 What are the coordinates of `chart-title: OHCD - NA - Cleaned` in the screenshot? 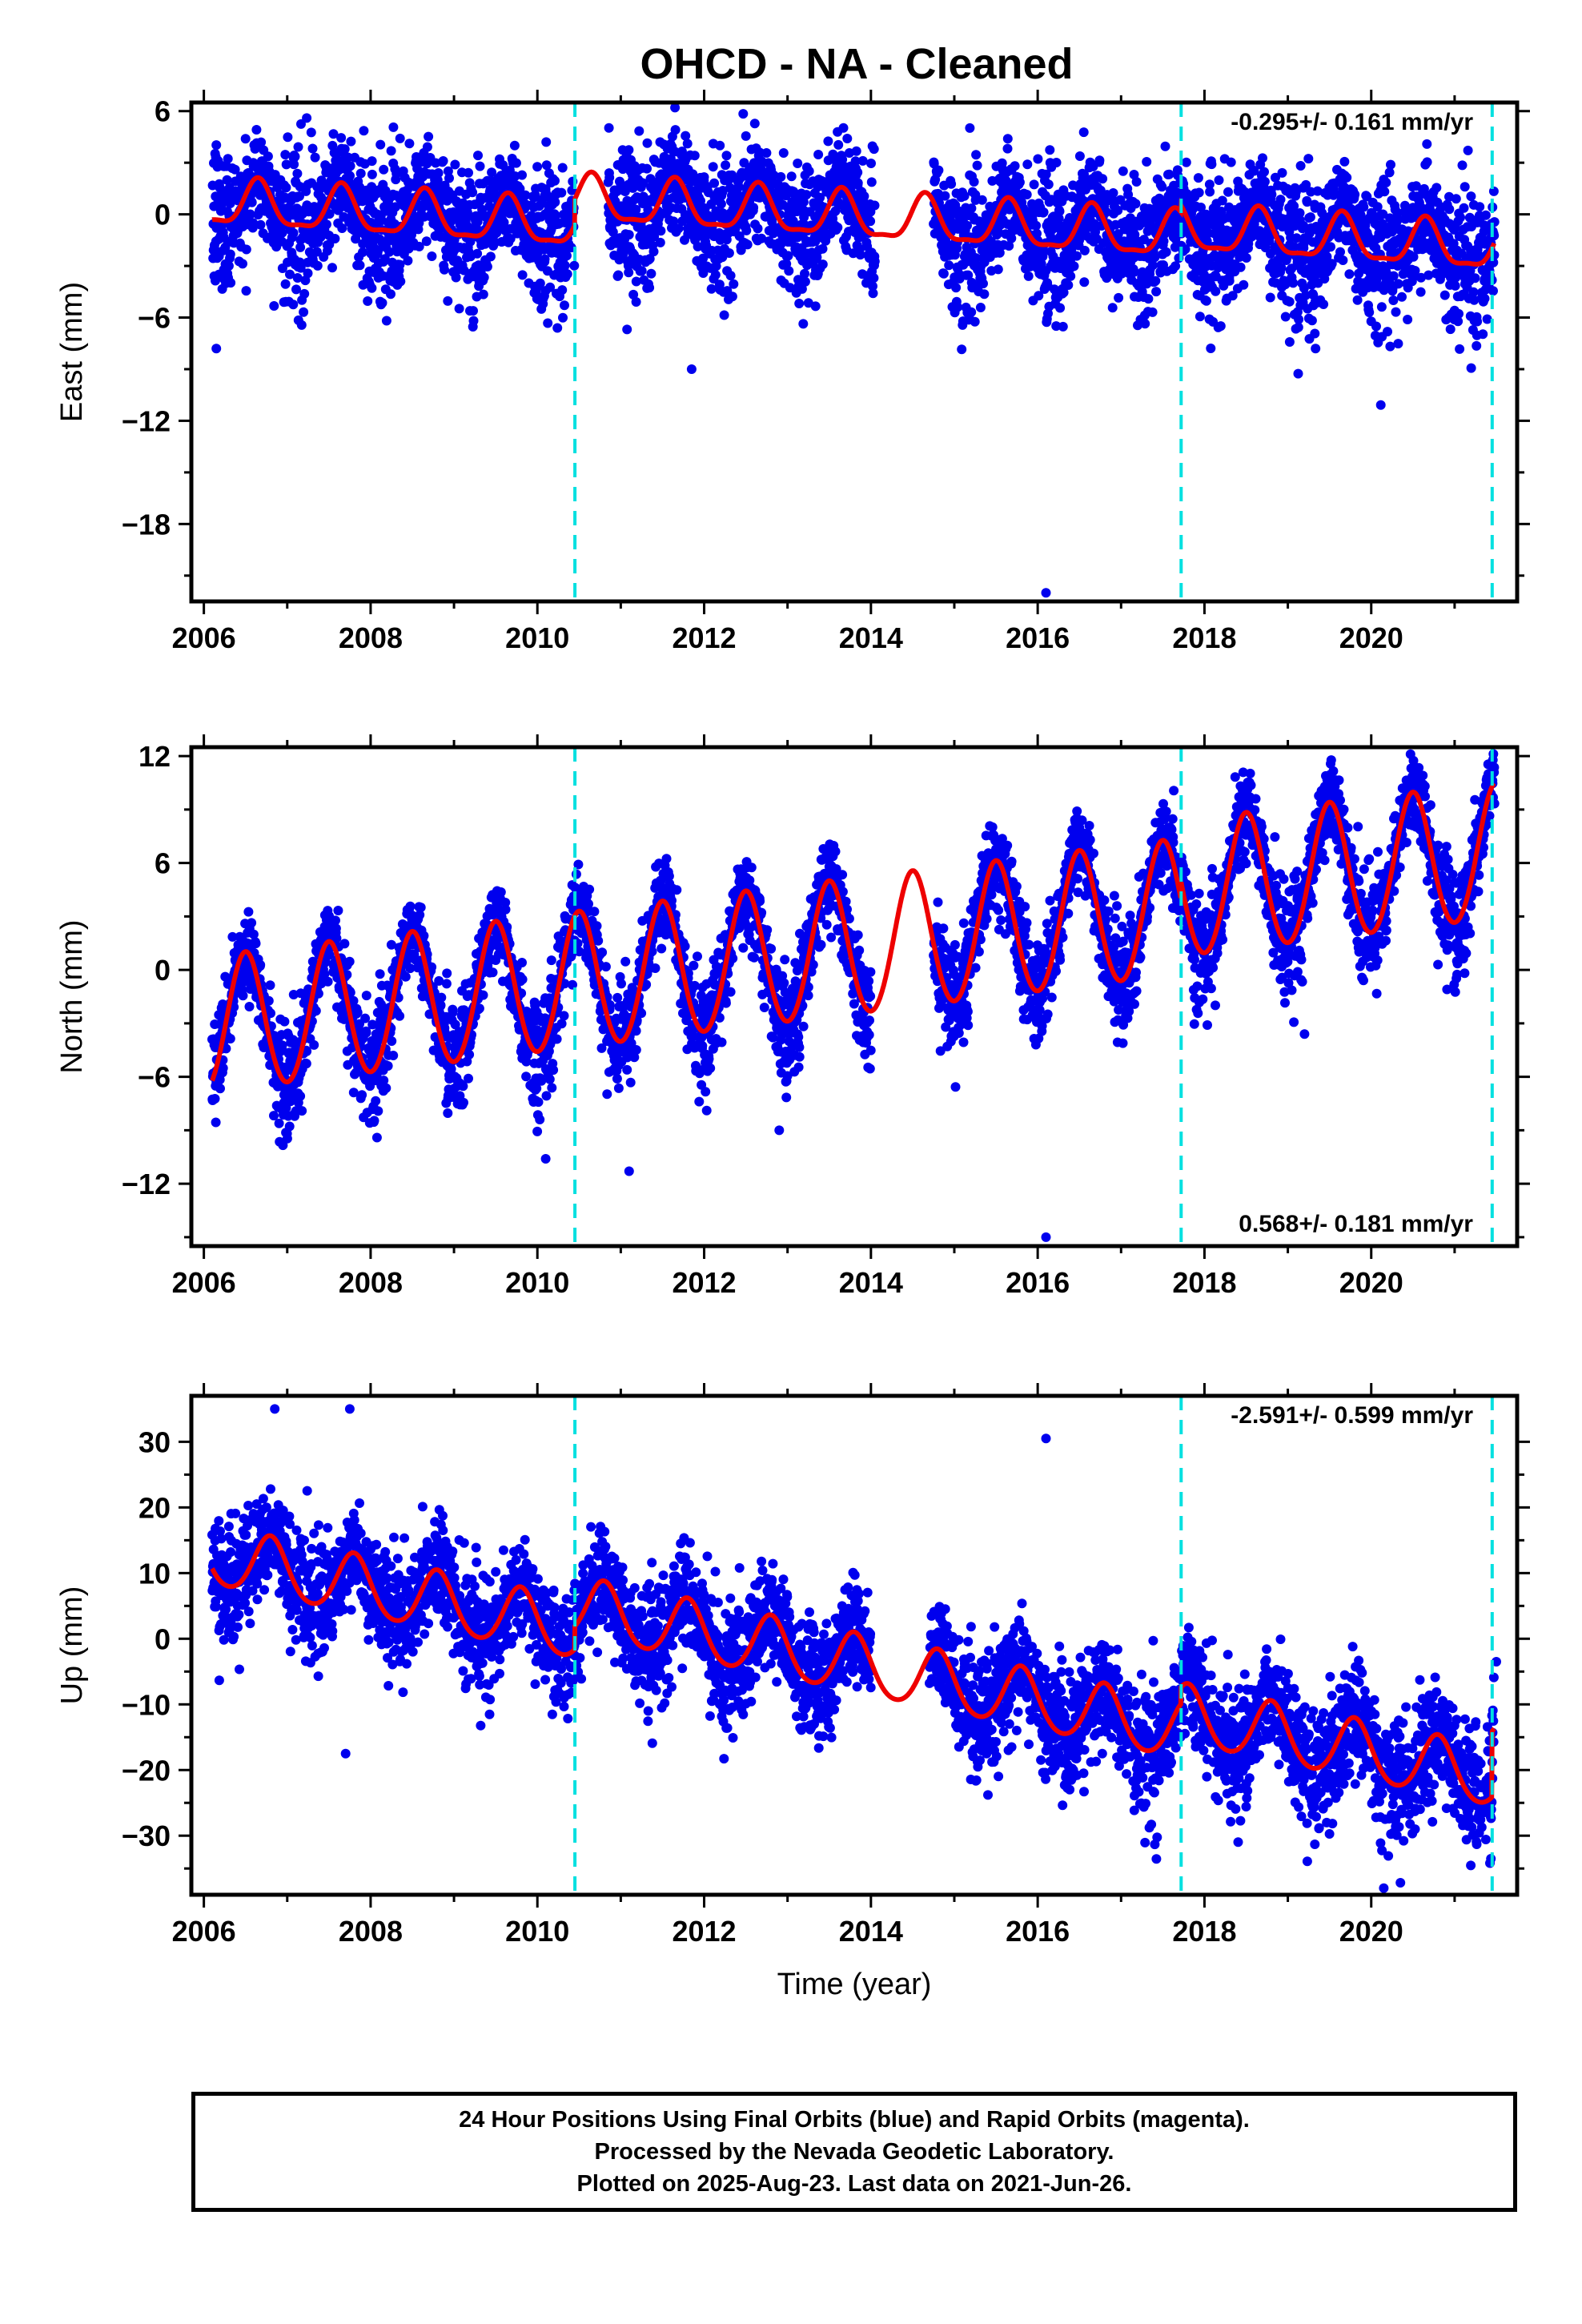 It's located at (856, 64).